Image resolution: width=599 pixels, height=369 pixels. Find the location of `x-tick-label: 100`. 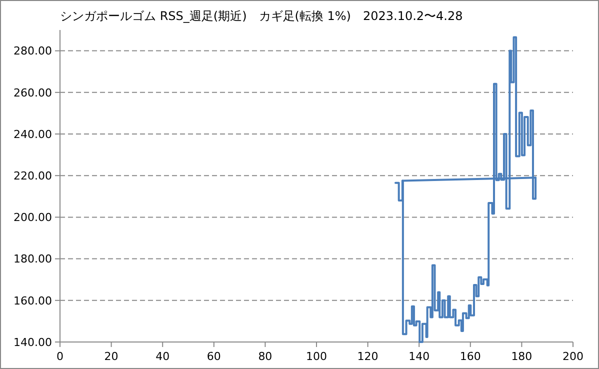

x-tick-label: 100 is located at coordinates (316, 356).